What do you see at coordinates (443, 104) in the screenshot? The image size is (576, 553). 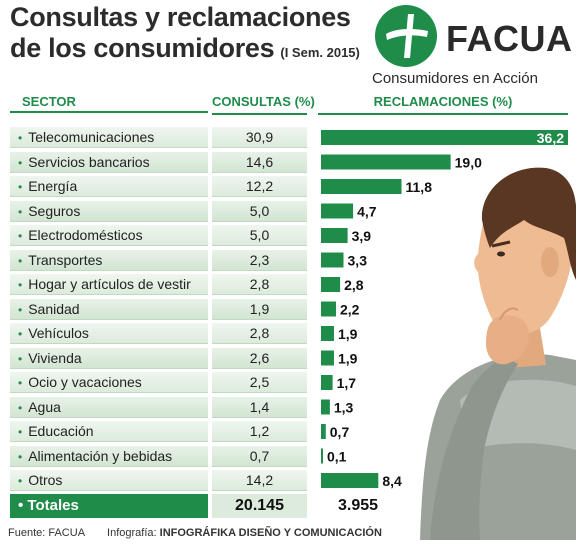 I see `header-reclamaciones: RECLAMACIONES (%)` at bounding box center [443, 104].